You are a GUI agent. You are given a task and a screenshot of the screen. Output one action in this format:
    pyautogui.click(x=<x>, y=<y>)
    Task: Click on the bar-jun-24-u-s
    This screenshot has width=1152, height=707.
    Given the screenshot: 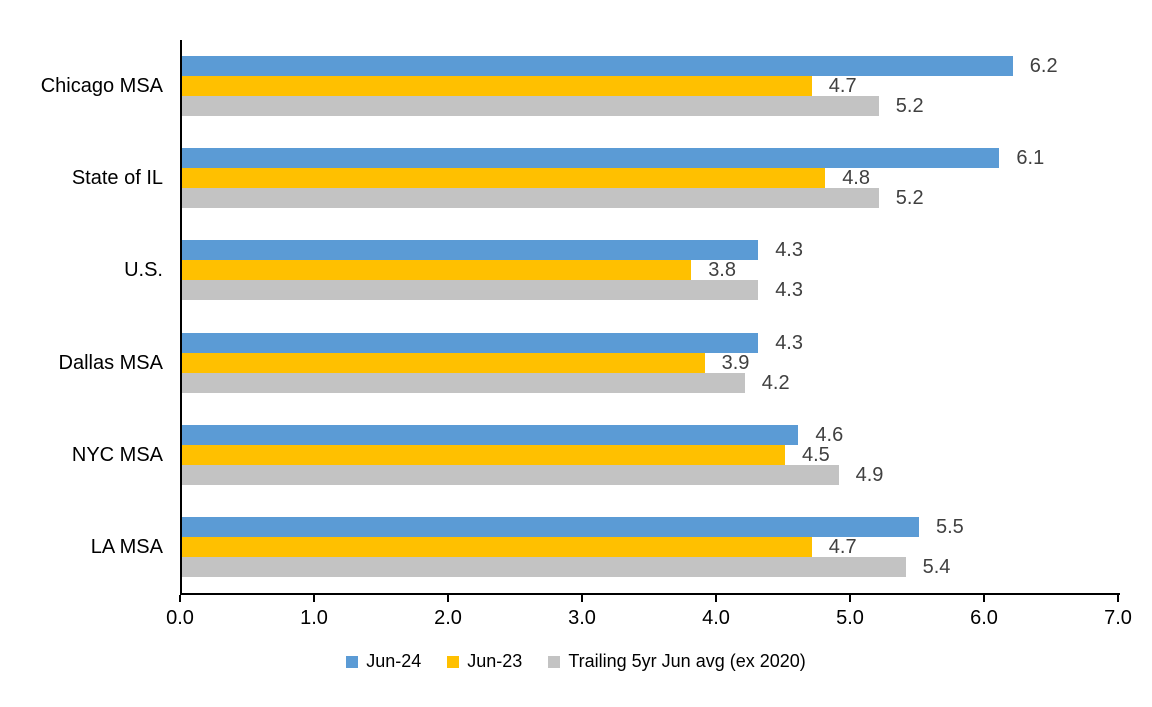 What is the action you would take?
    pyautogui.click(x=470, y=250)
    